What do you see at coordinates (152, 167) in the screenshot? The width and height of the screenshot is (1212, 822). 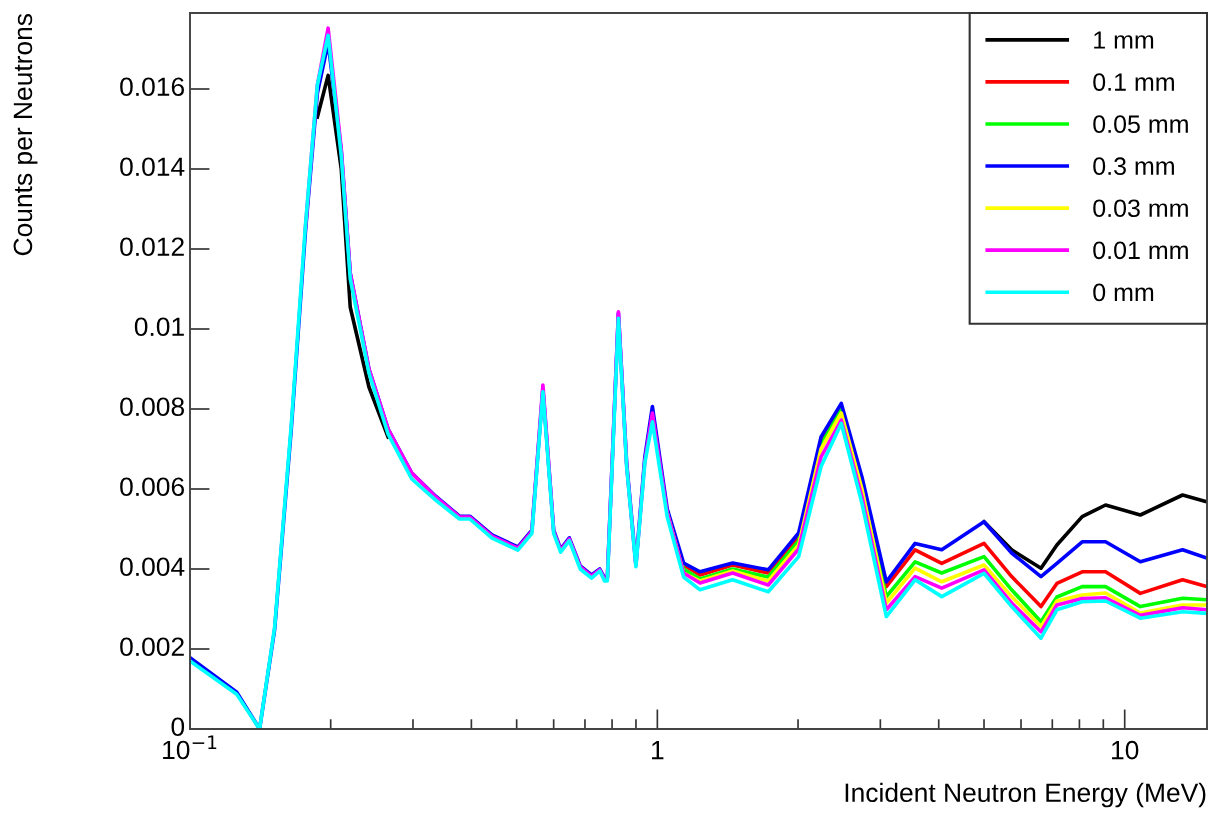 I see `y-tick-label: 0.014` at bounding box center [152, 167].